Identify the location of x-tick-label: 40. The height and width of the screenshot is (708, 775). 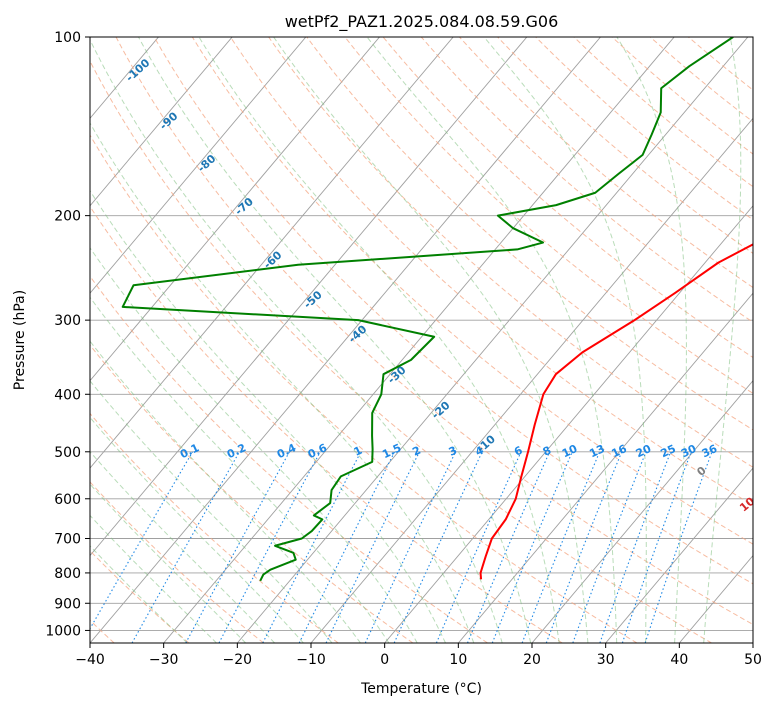
(679, 660).